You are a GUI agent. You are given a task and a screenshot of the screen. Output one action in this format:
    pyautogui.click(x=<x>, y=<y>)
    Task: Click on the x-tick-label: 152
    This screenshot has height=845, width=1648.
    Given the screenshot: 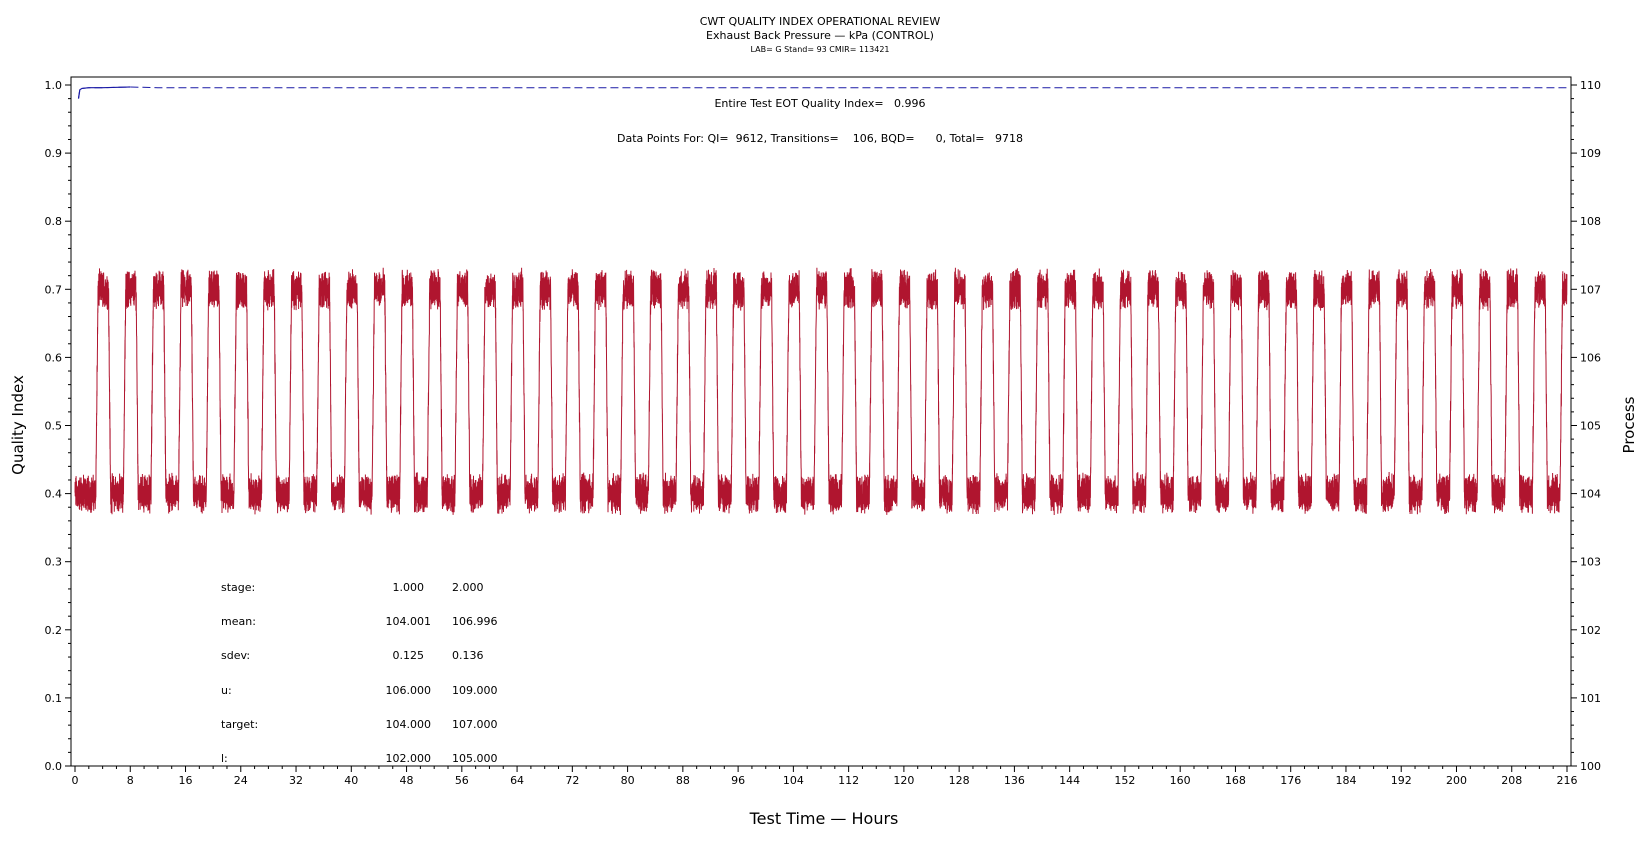 What is the action you would take?
    pyautogui.click(x=1124, y=780)
    